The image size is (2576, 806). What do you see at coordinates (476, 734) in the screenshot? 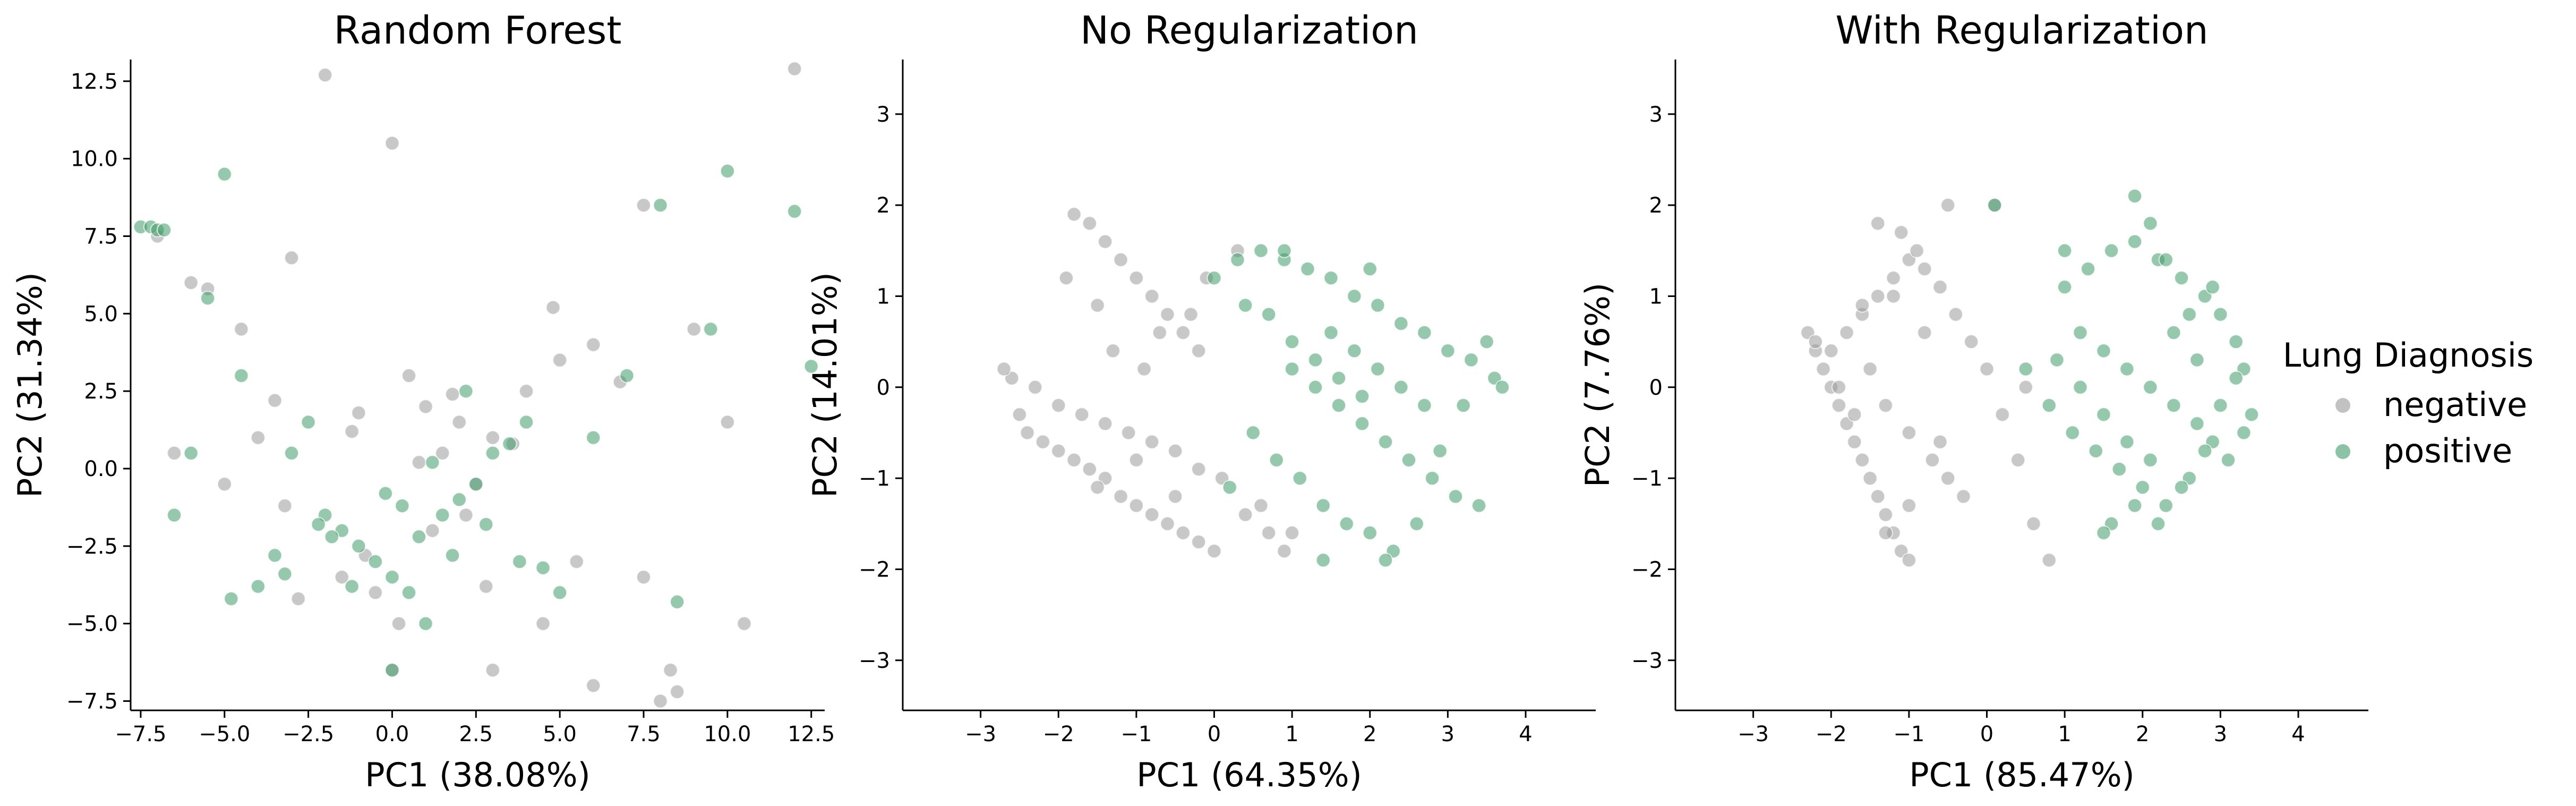
I see `x-tick-label: 2.5` at bounding box center [476, 734].